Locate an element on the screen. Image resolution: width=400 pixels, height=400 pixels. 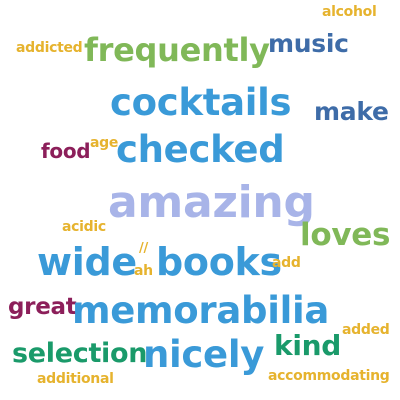
word-ah: ah is located at coordinates (143, 271).